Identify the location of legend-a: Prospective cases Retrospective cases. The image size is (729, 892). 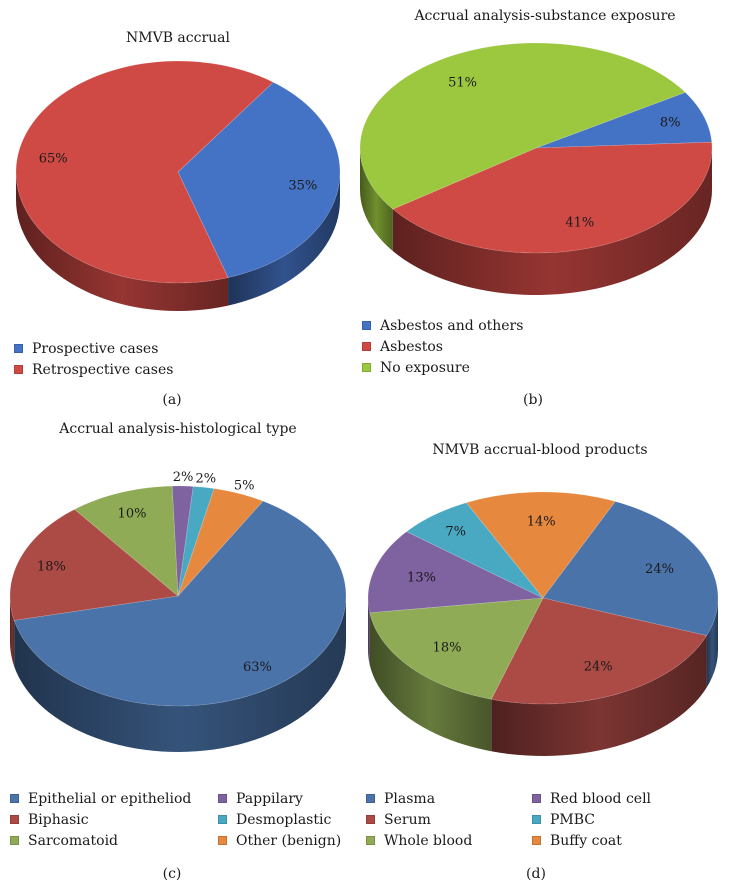
(93, 359).